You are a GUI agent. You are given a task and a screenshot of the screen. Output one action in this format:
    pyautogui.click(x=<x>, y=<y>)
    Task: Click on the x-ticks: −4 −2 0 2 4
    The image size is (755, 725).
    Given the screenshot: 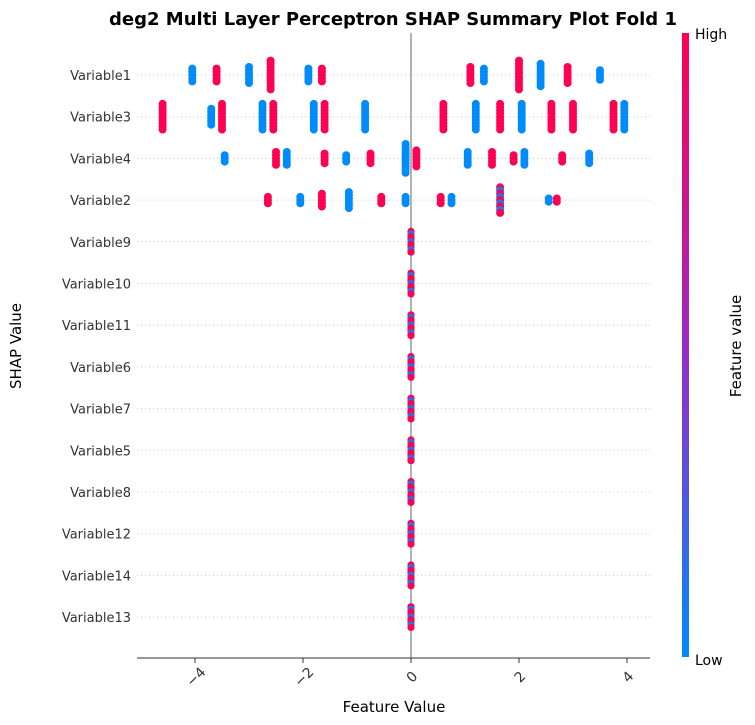 What is the action you would take?
    pyautogui.click(x=410, y=674)
    